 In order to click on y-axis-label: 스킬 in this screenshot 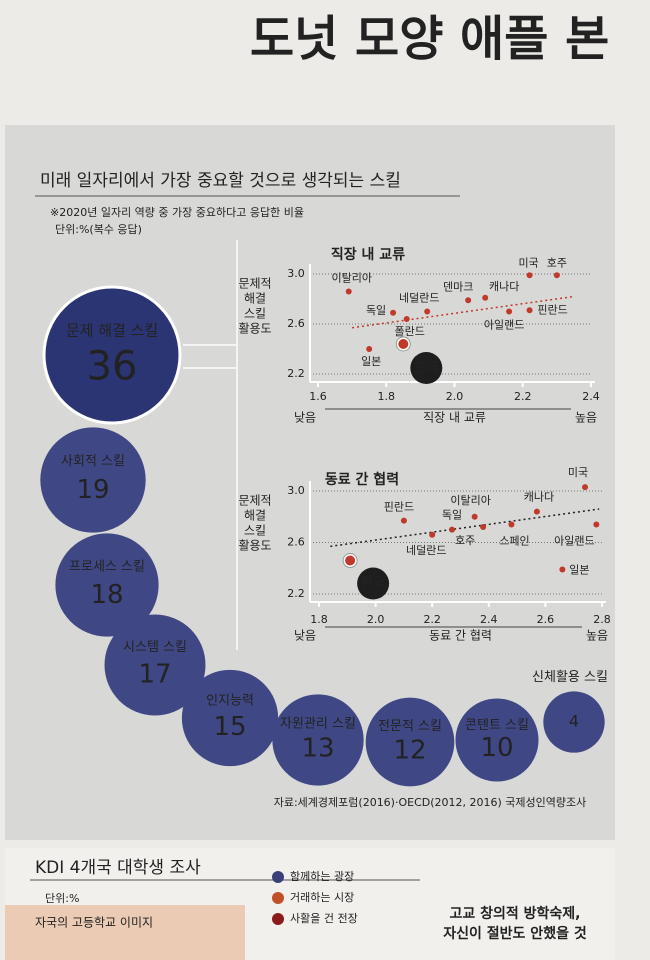, I will do `click(255, 531)`.